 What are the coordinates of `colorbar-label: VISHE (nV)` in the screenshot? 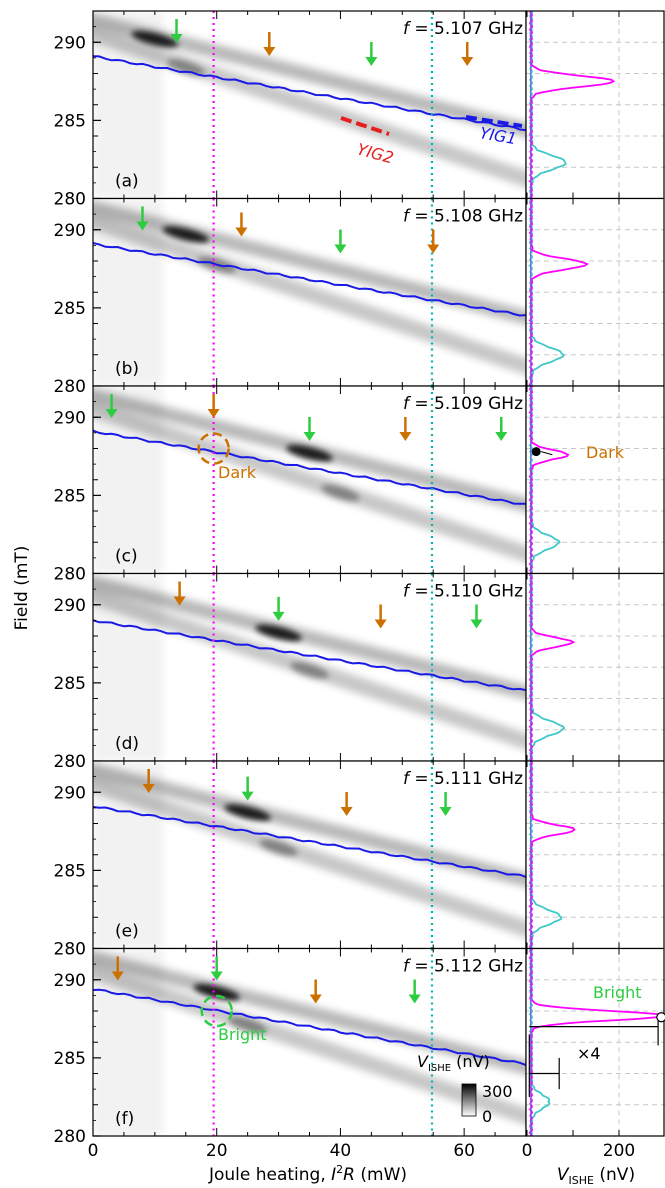 It's located at (453, 1063).